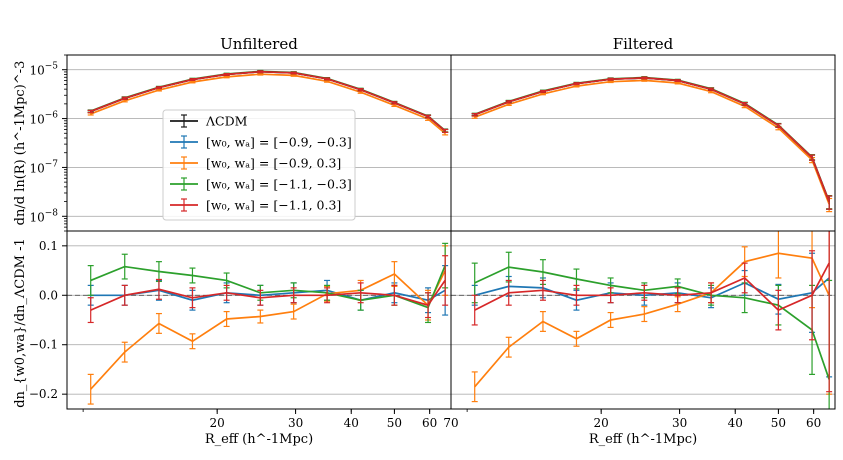 This screenshot has height=460, width=843. I want to click on top-y-axis-label: dn/d ln(R) (h^-1Mpc)^-3, so click(20, 143).